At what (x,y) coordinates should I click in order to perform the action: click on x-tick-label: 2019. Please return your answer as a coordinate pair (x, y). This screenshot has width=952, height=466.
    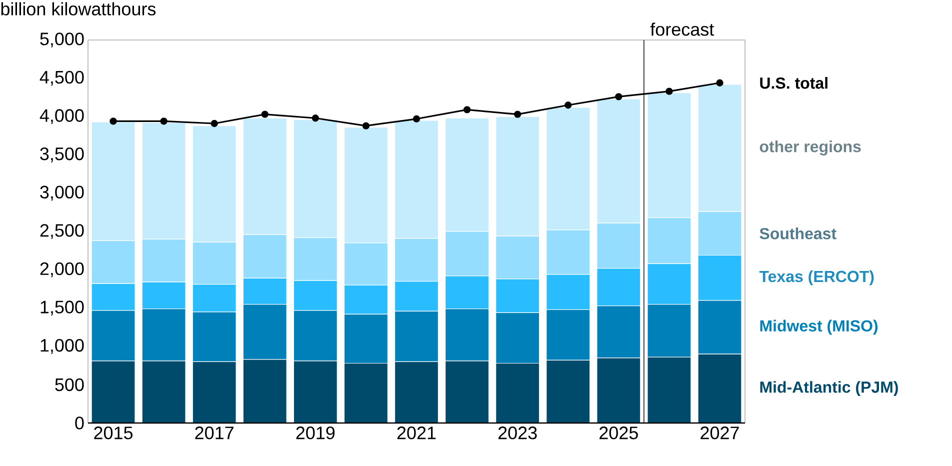
    Looking at the image, I should click on (315, 433).